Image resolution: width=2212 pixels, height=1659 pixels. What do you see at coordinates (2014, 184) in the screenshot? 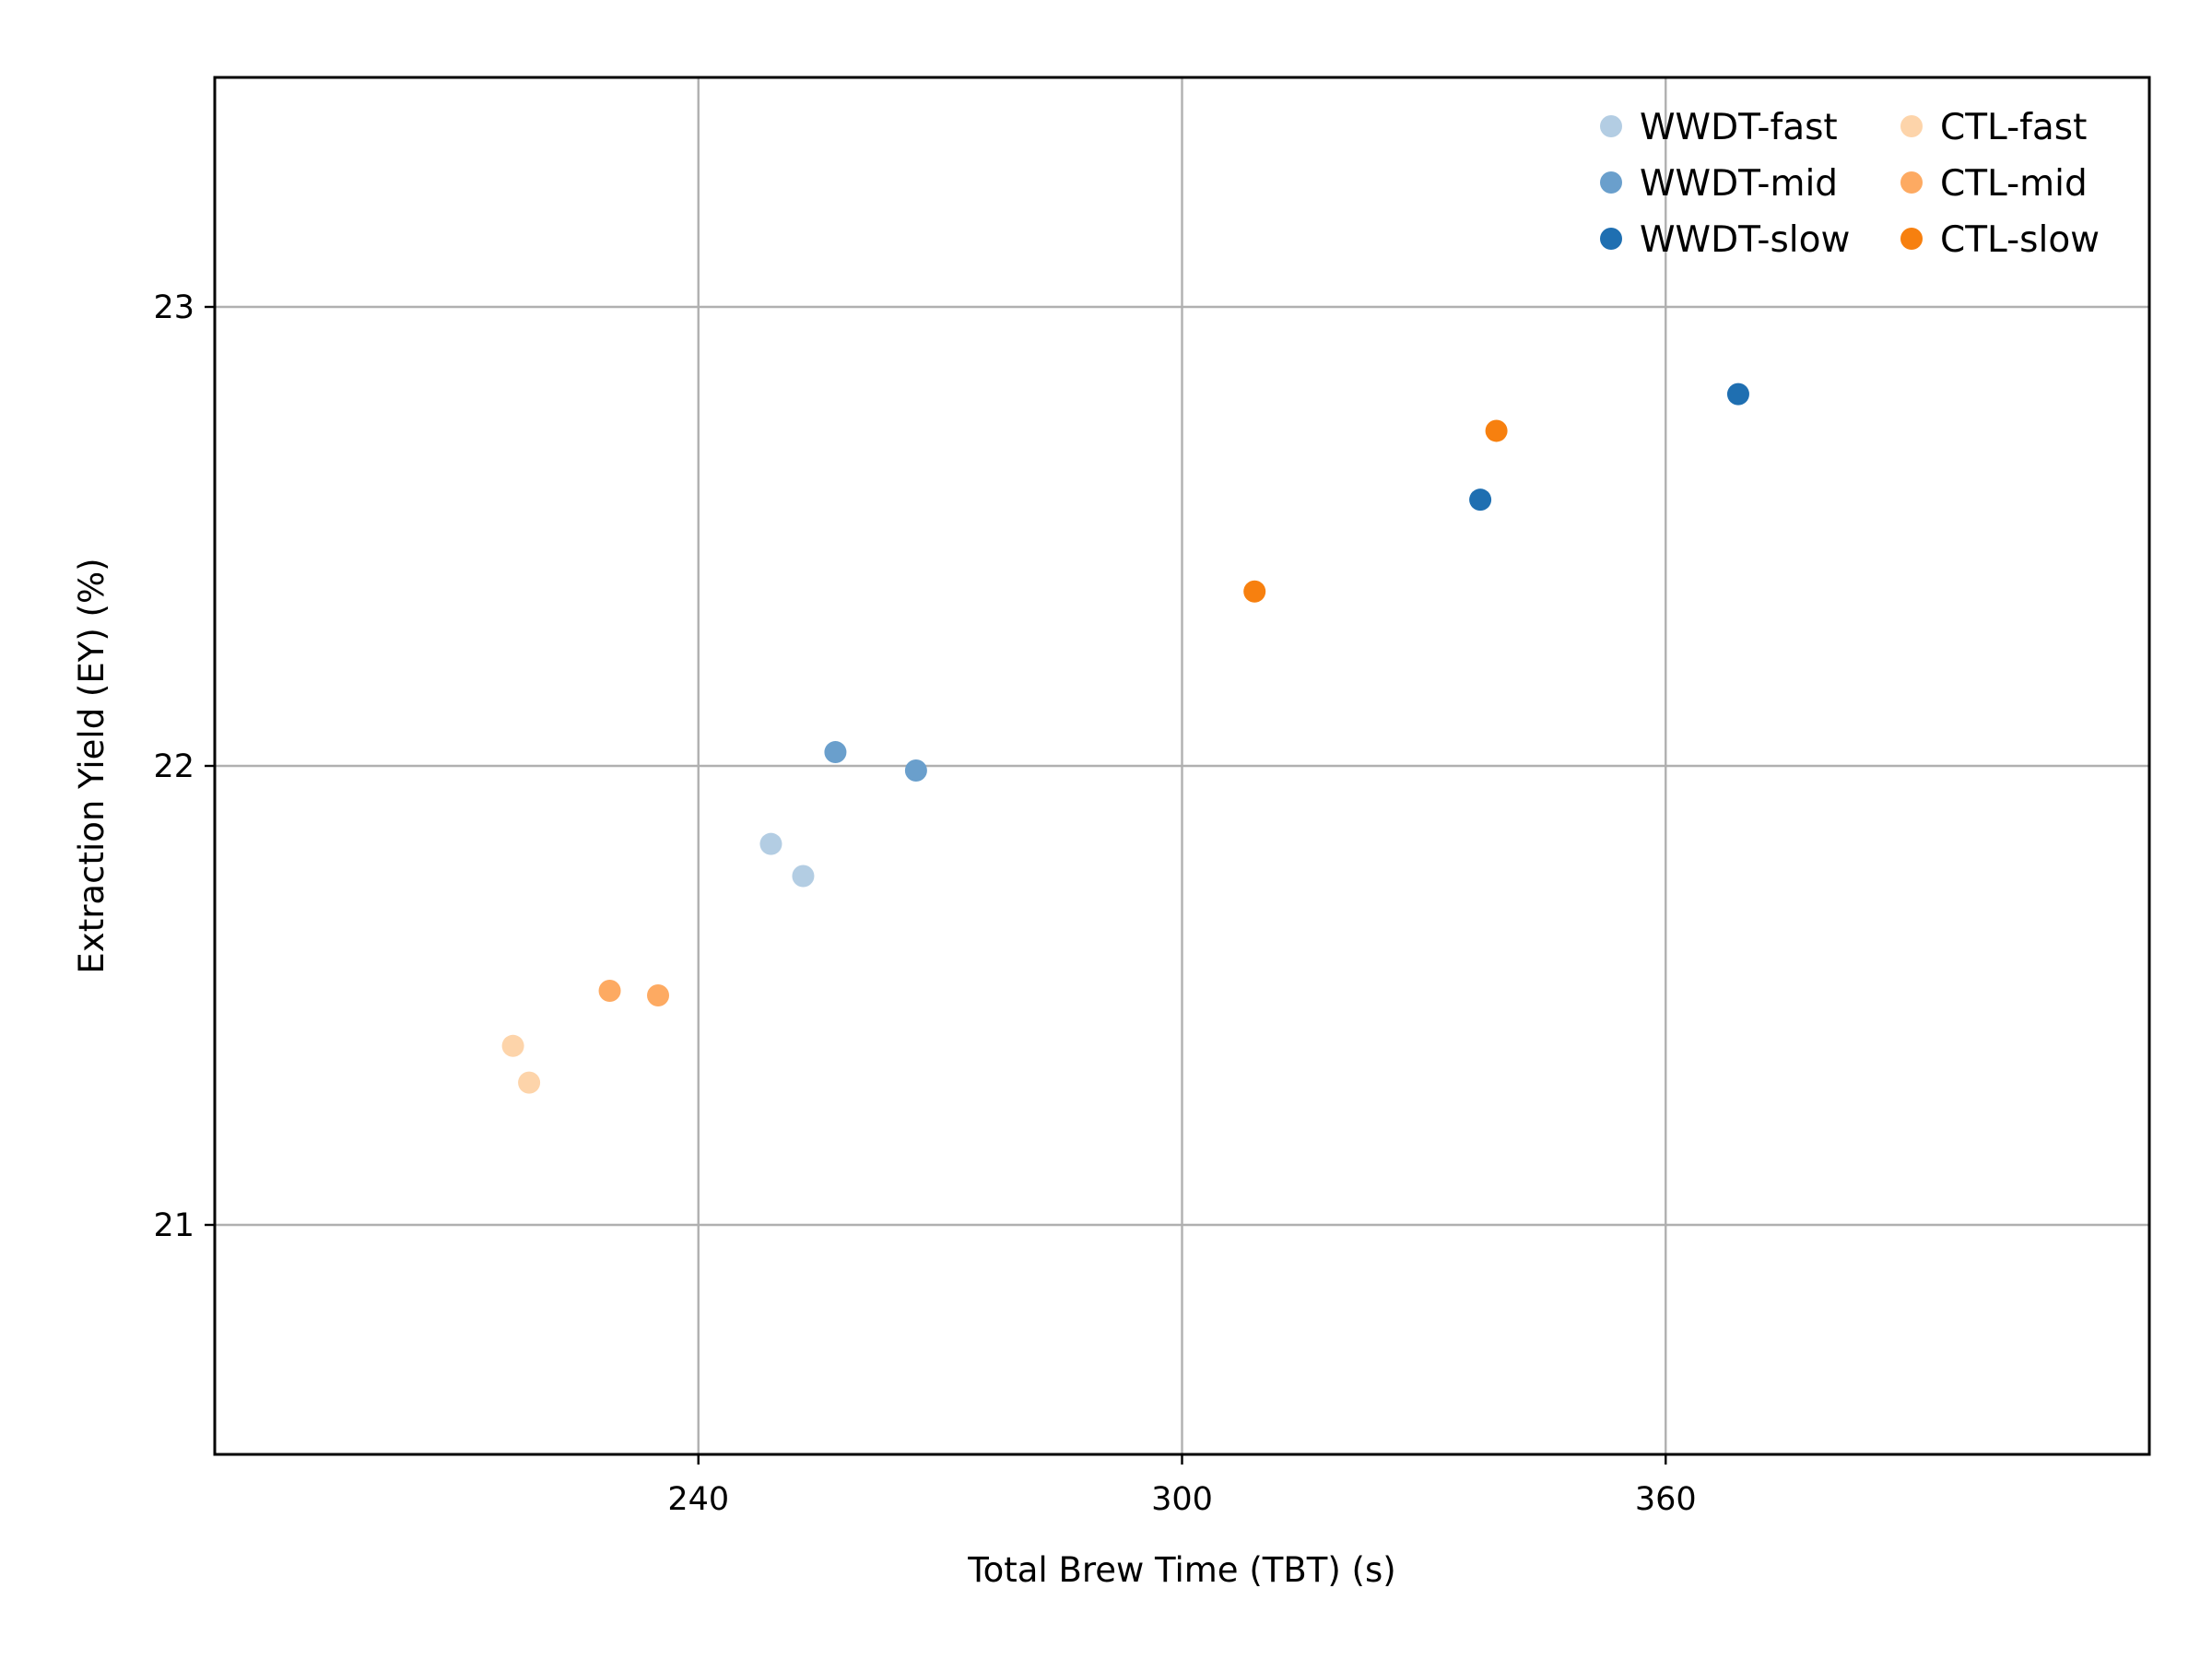
I see `legend-label: CTL-mid` at bounding box center [2014, 184].